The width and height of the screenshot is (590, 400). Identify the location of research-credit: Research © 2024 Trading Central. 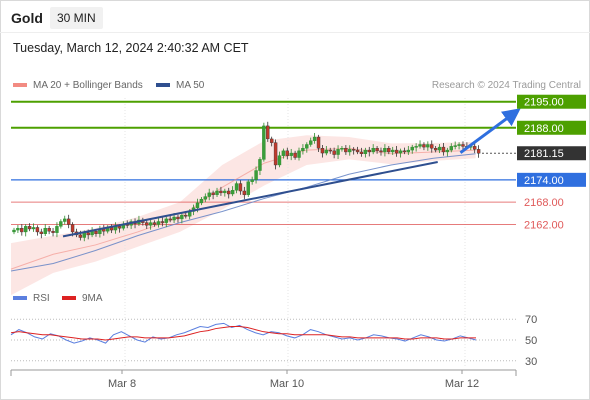
(506, 85).